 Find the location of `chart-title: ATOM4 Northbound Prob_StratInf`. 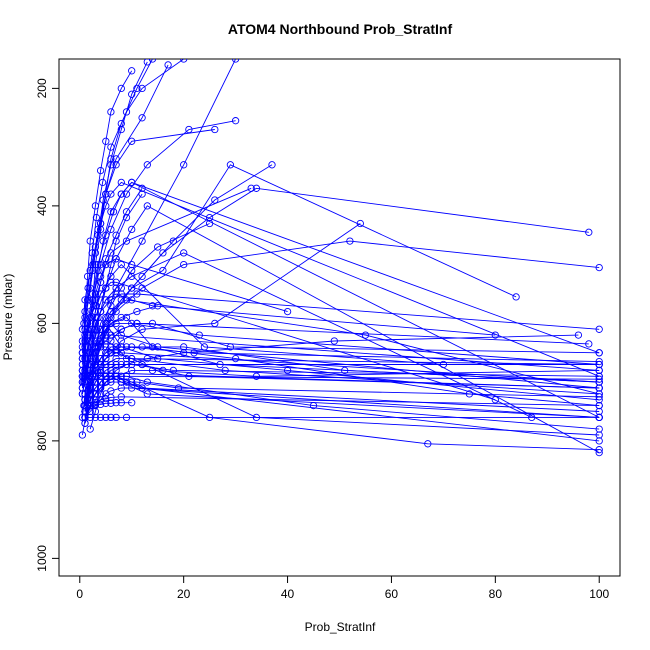

chart-title: ATOM4 Northbound Prob_StratInf is located at coordinates (340, 29).